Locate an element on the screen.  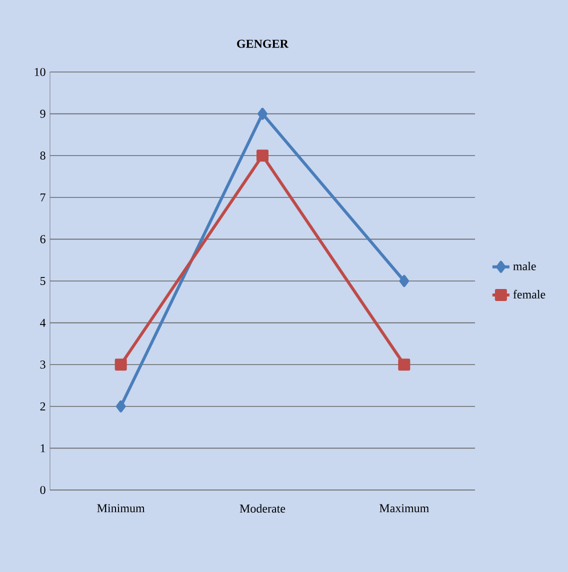
y-tick-label: 6 is located at coordinates (43, 239).